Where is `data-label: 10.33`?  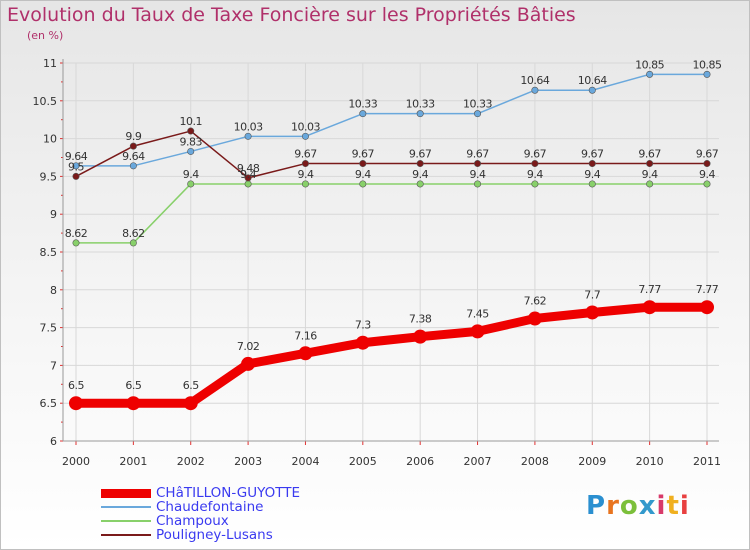
data-label: 10.33 is located at coordinates (420, 104).